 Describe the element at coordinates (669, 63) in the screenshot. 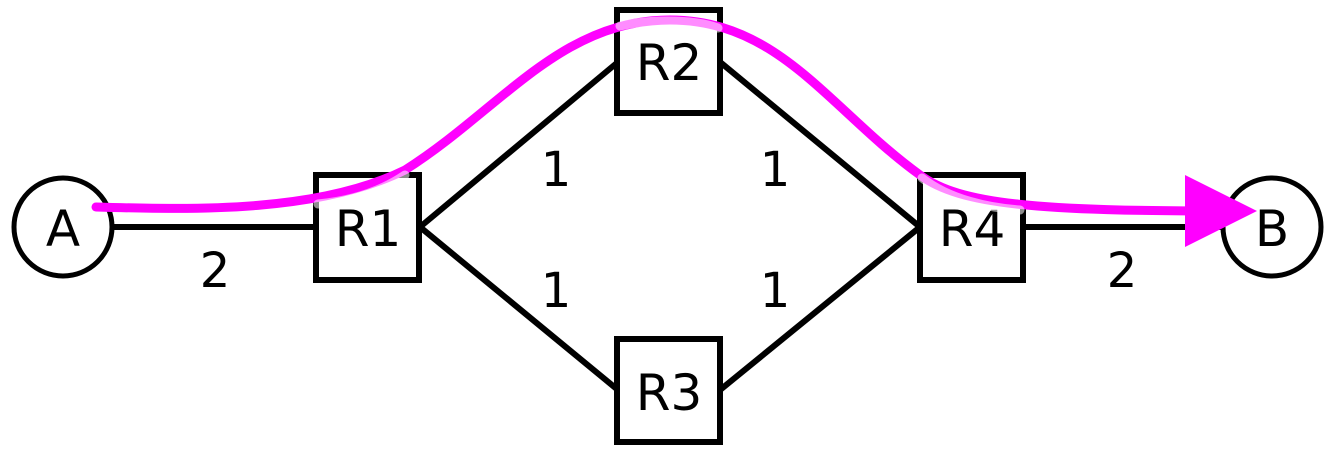

I see `router-r2-label: R2` at that location.